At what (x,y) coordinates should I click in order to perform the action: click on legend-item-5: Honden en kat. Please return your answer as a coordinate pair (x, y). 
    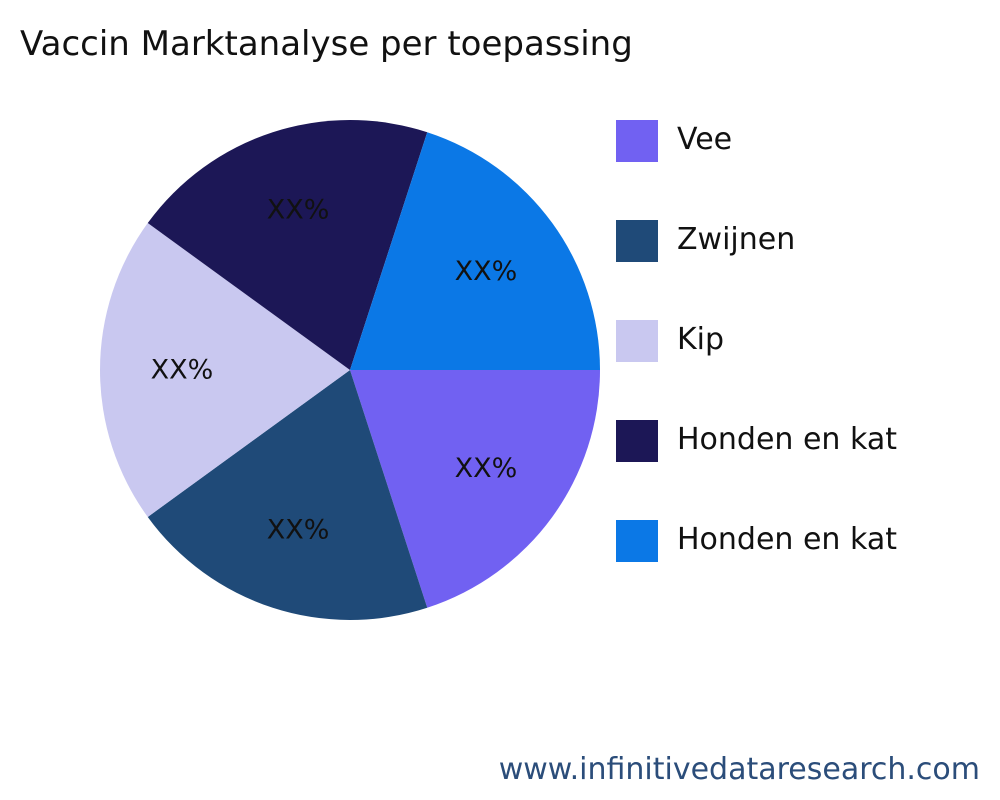
    Looking at the image, I should click on (801, 541).